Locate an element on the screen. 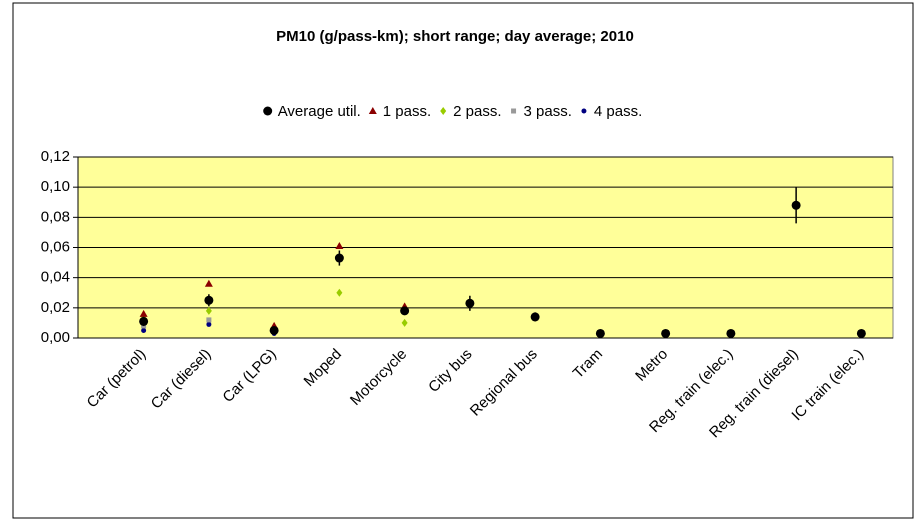 This screenshot has height=521, width=917. y-tick-label: 0,00 is located at coordinates (55, 337).